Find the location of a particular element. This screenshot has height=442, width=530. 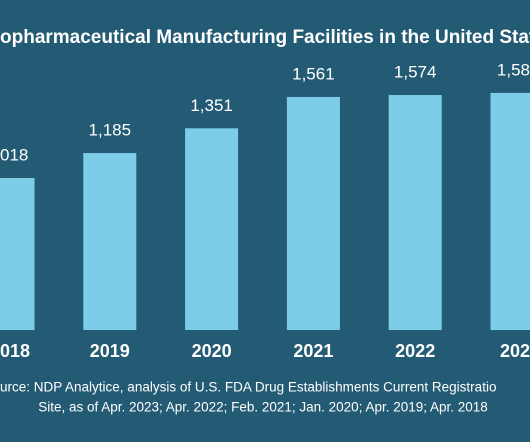

value-label: 1,561 is located at coordinates (313, 73).